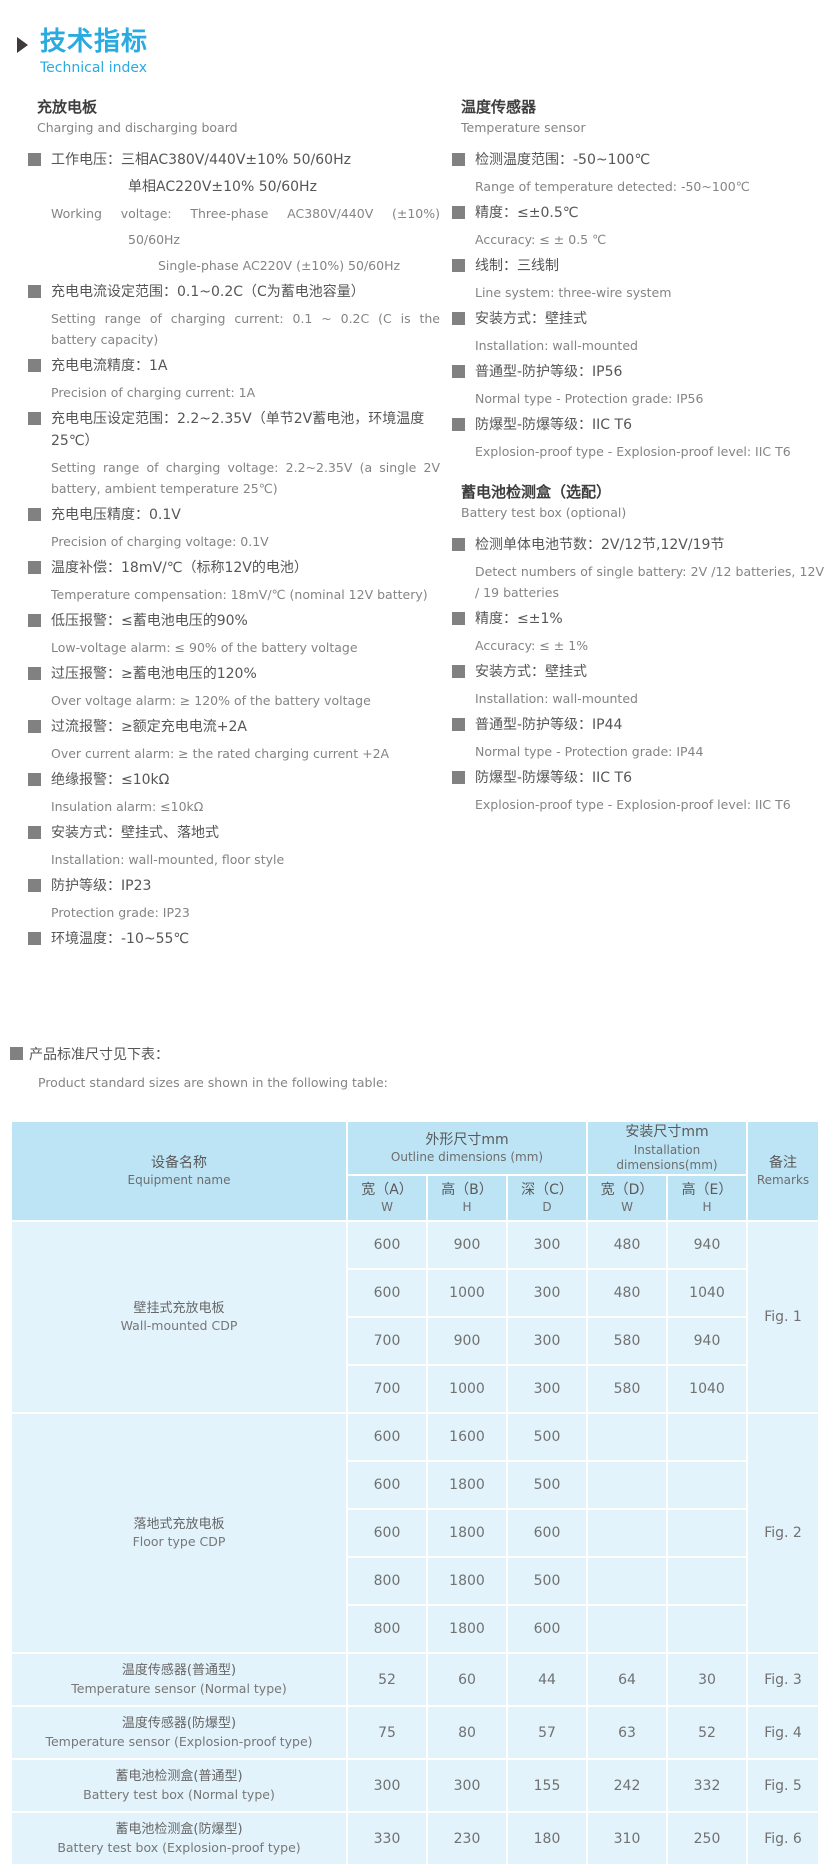 The width and height of the screenshot is (830, 1872). I want to click on table-cell: 1040, so click(707, 1293).